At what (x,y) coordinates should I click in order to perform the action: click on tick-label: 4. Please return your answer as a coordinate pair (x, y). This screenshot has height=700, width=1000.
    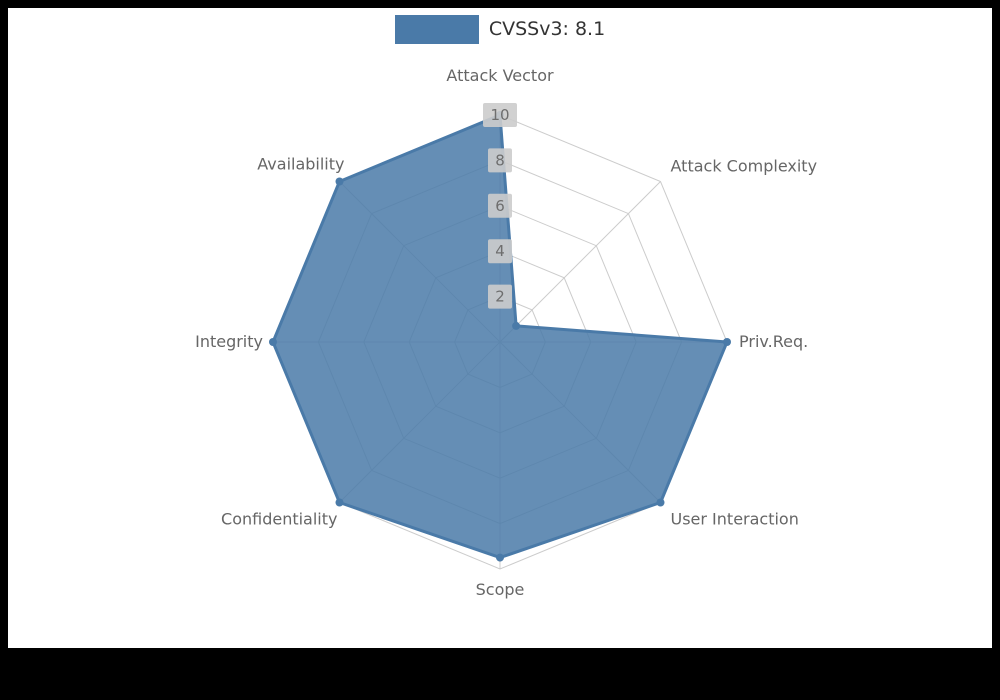
    Looking at the image, I should click on (500, 251).